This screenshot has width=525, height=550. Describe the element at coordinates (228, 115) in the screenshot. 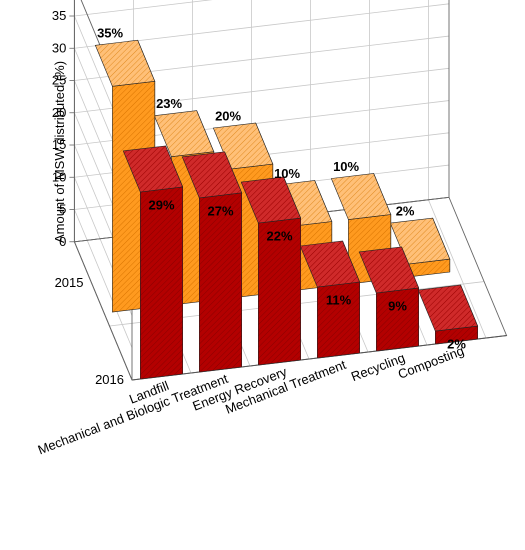

I see `data-label: 20%` at that location.